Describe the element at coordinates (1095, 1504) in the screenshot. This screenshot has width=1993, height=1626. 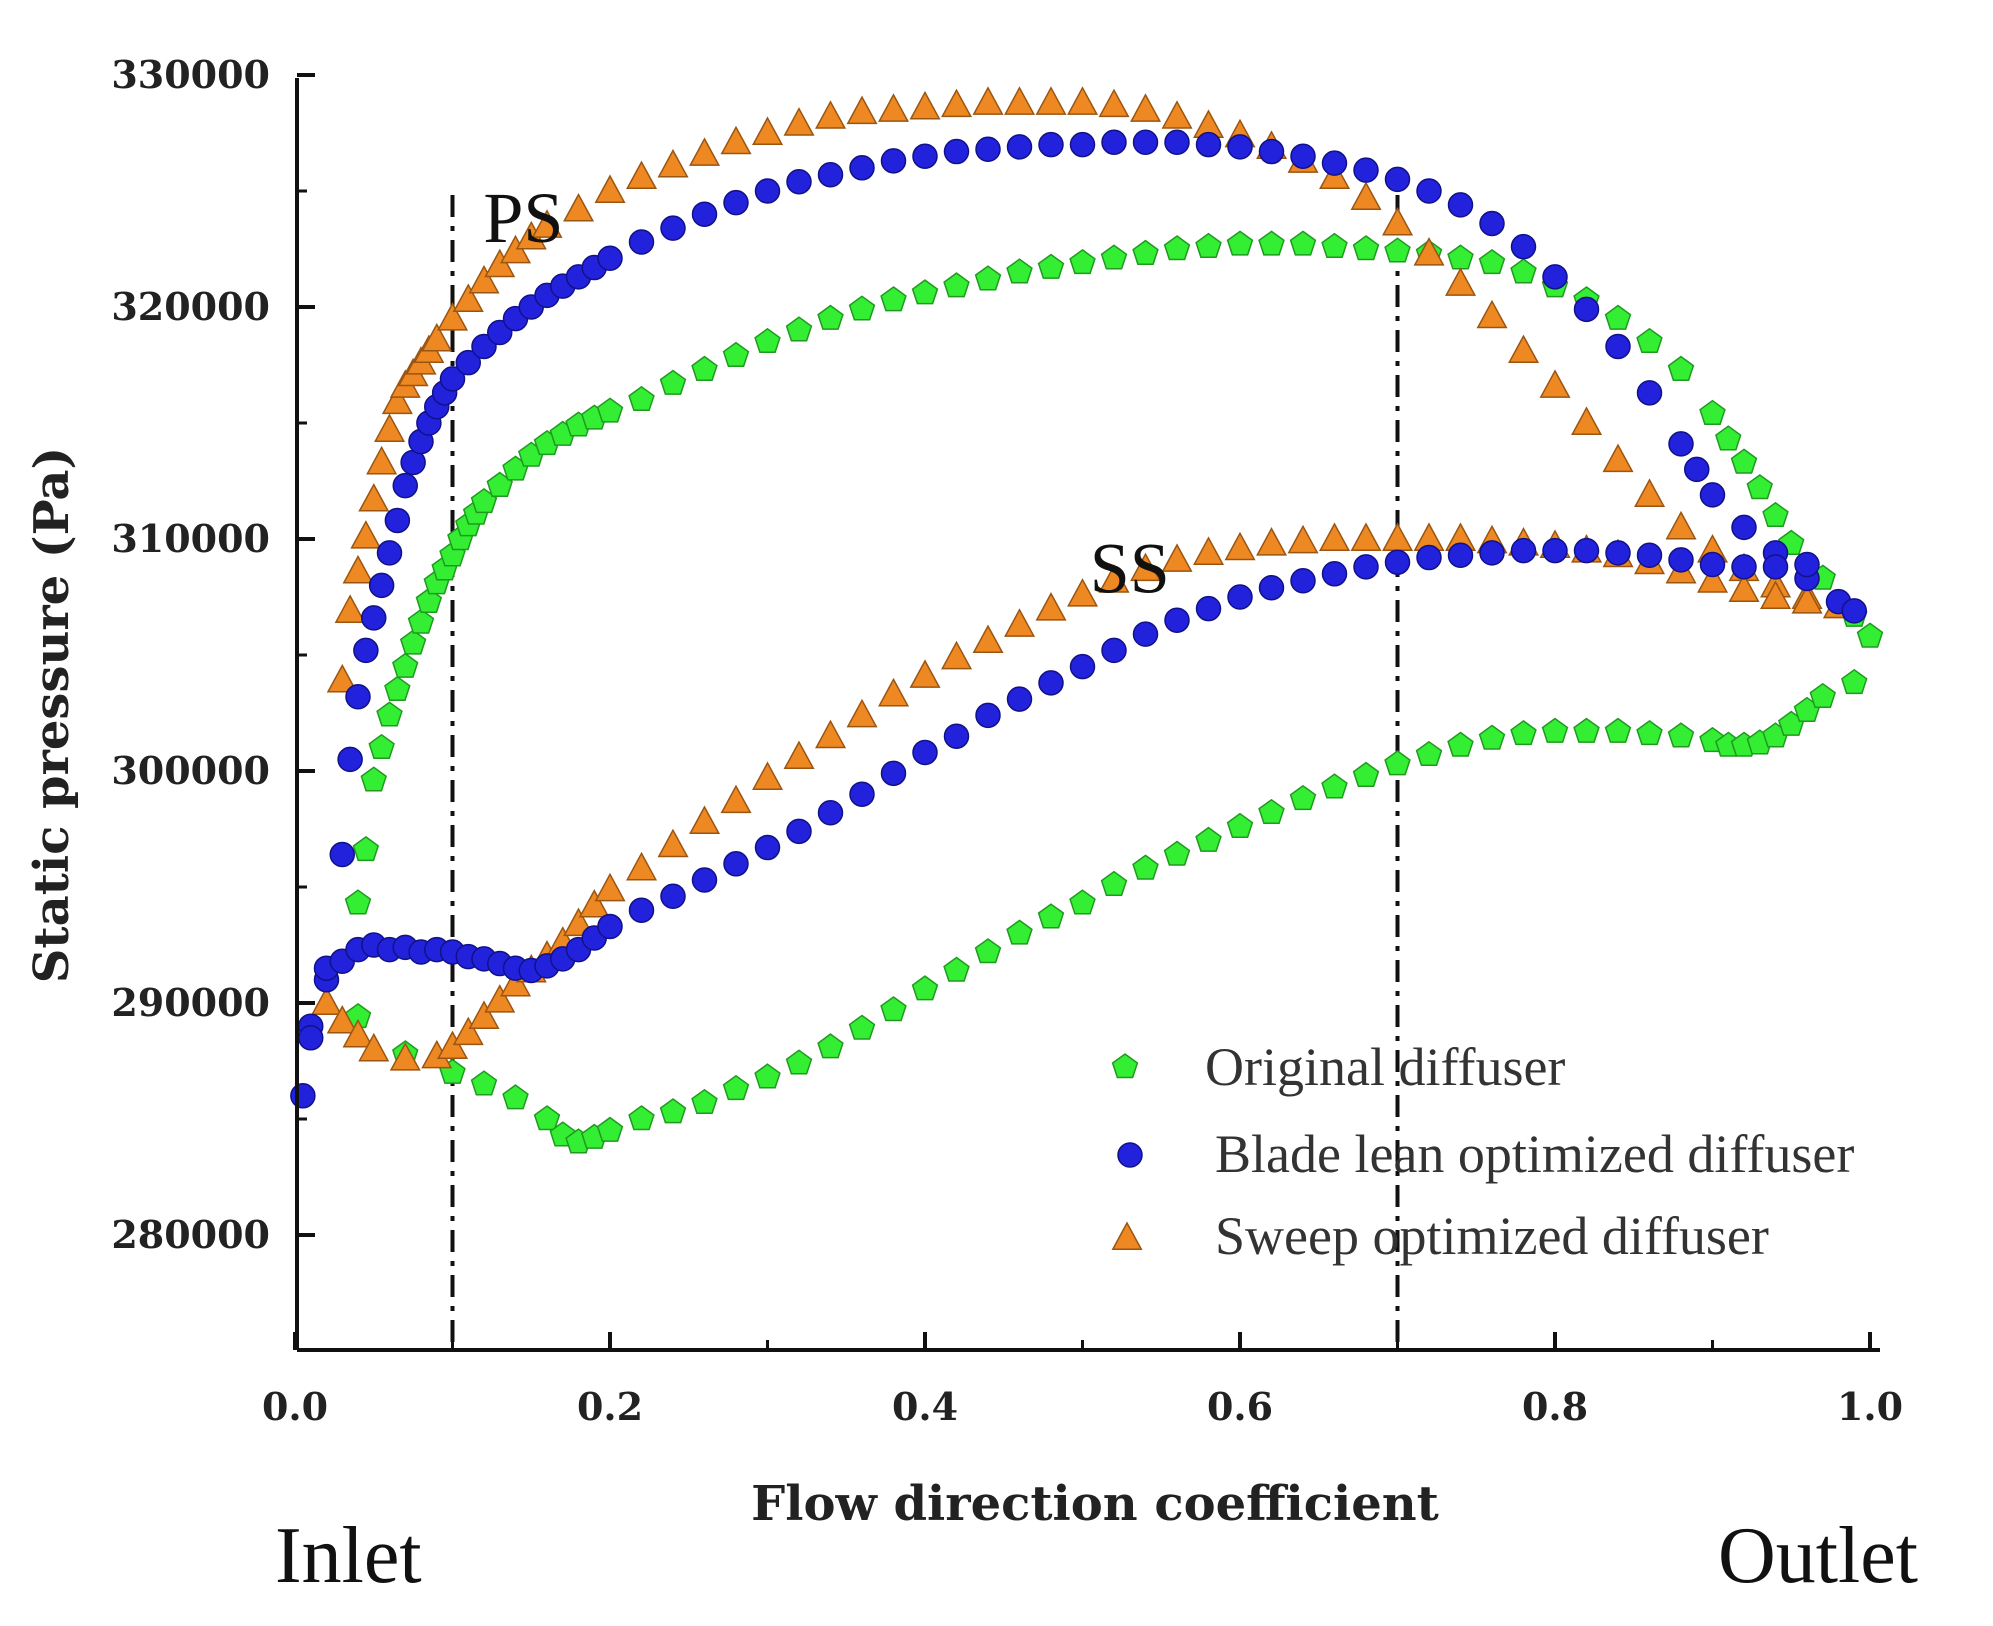
I see `x-axis-title: Flow direction coefficient` at that location.